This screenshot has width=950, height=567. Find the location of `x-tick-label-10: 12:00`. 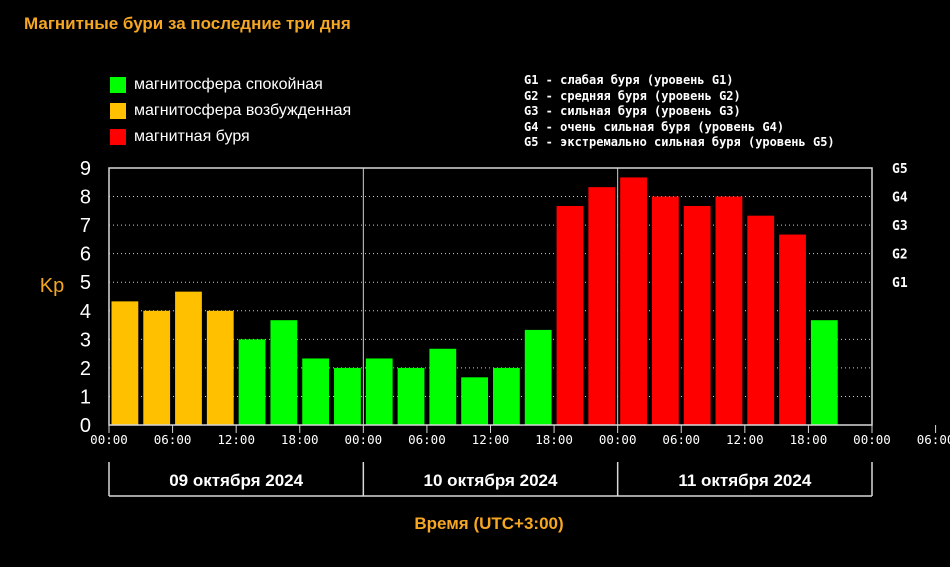

x-tick-label-10: 12:00 is located at coordinates (745, 439).